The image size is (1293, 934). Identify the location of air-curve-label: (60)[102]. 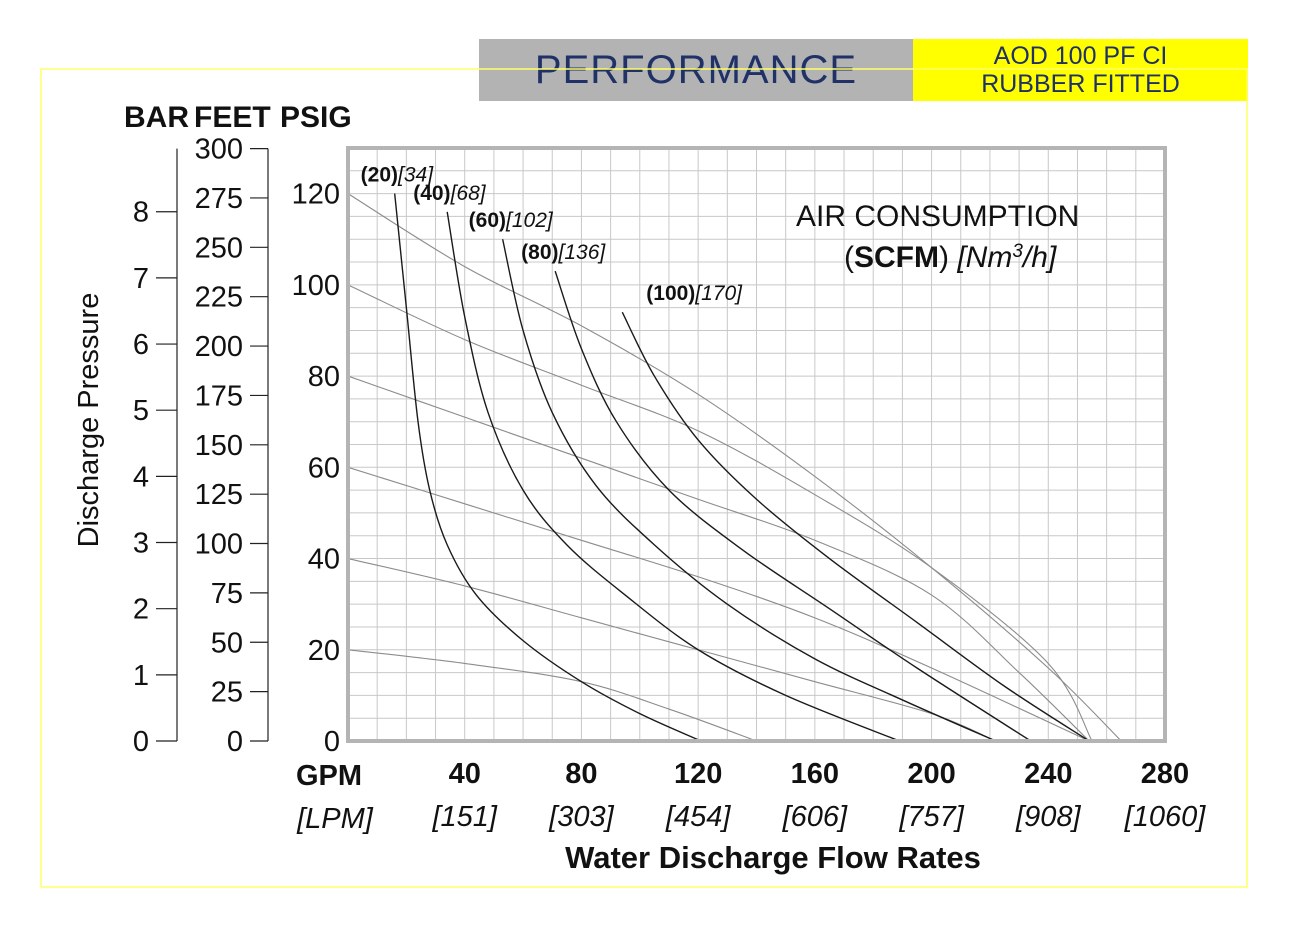
(511, 220).